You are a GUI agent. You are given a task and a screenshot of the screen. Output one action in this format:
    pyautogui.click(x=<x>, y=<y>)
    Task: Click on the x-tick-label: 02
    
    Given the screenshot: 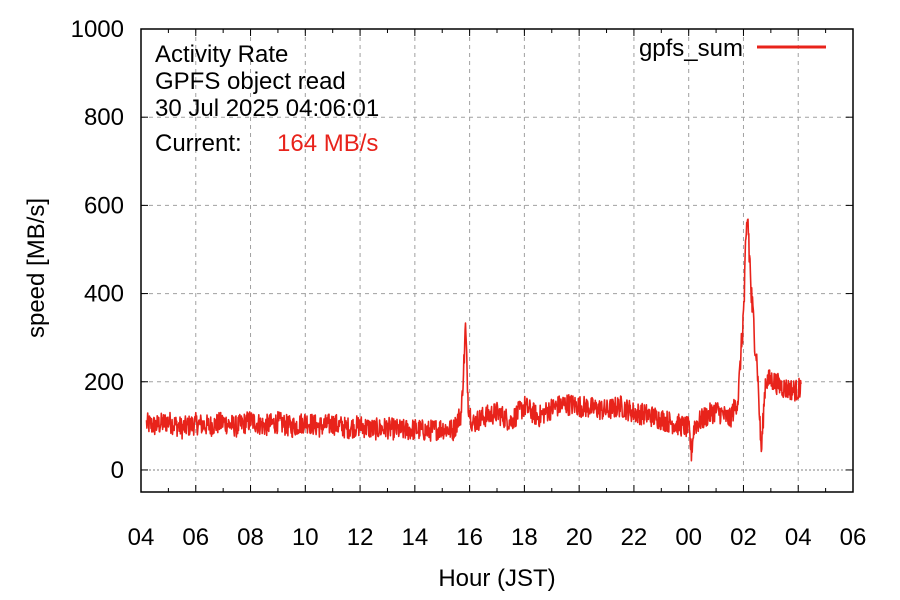 What is the action you would take?
    pyautogui.click(x=743, y=537)
    